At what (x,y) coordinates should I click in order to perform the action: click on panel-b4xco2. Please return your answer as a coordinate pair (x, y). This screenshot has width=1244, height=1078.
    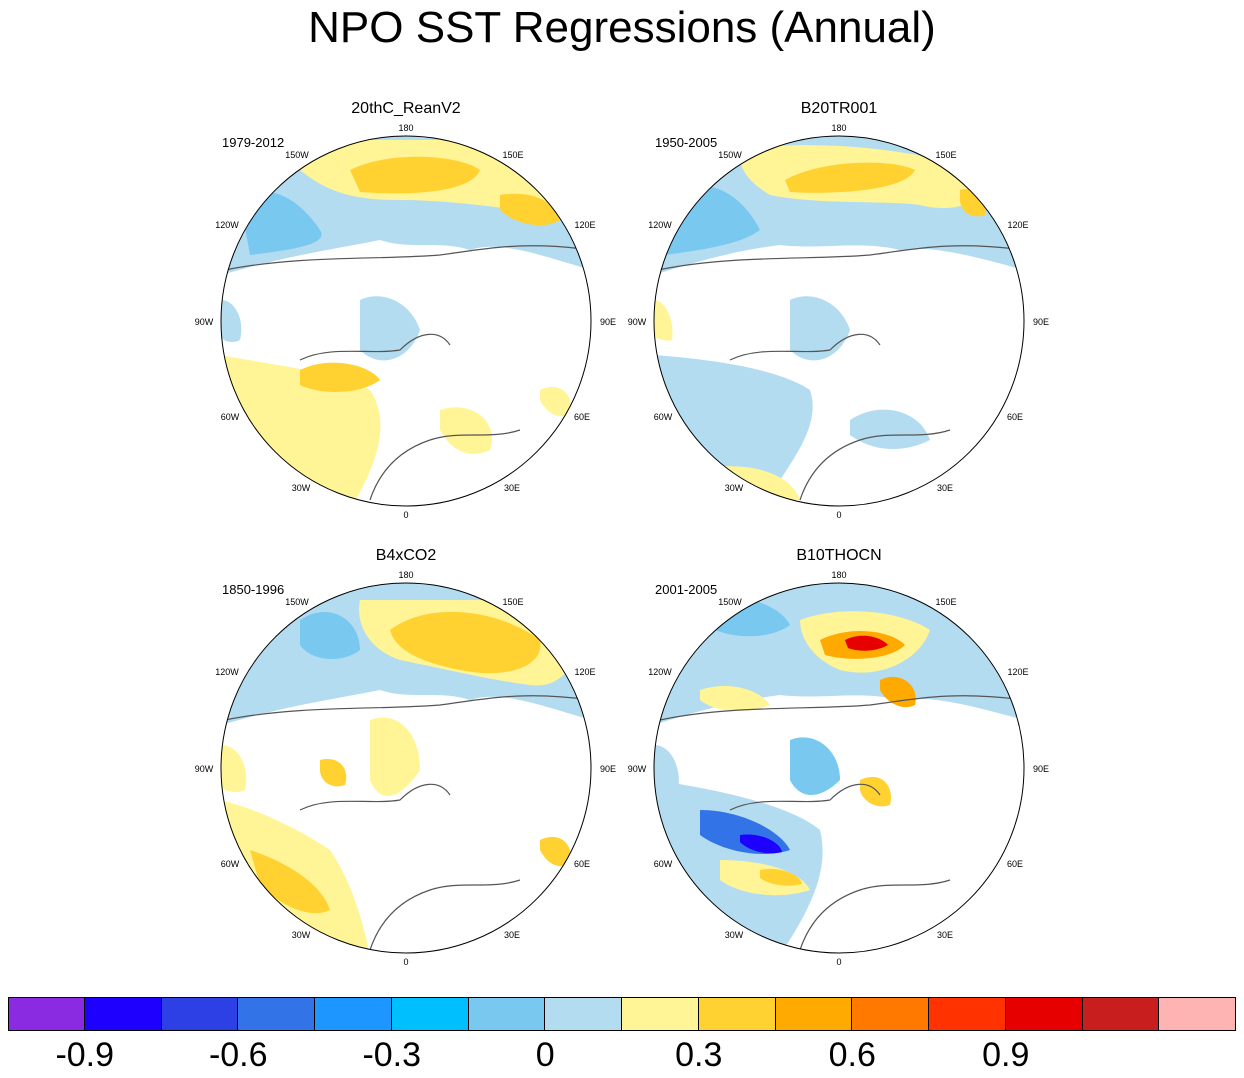
    Looking at the image, I should click on (406, 768).